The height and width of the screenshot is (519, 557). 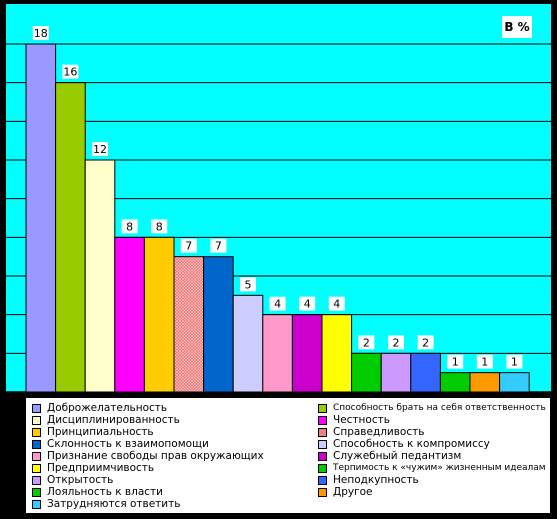 What do you see at coordinates (100, 432) in the screenshot?
I see `legend-label: Принципиальность` at bounding box center [100, 432].